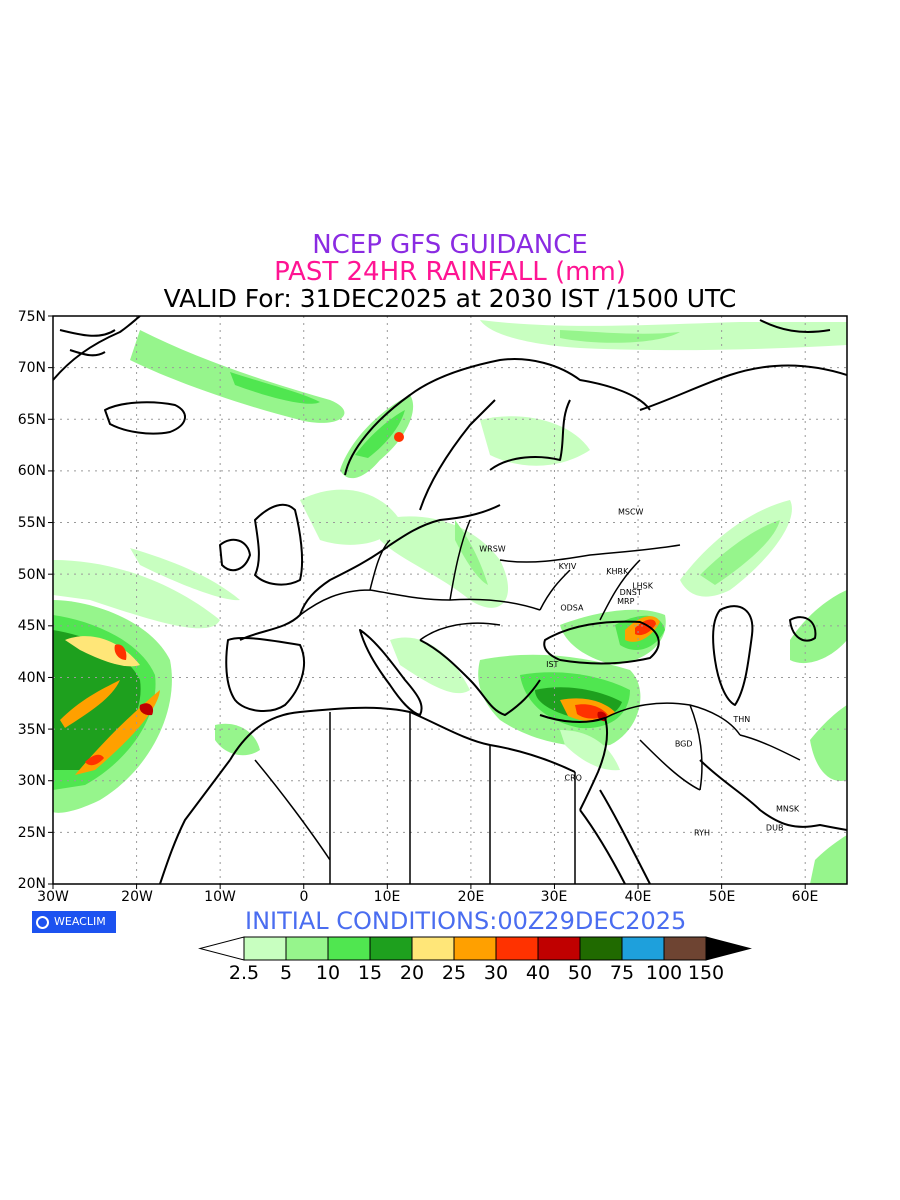 The width and height of the screenshot is (900, 1200). I want to click on rain-spot-norway, so click(399, 437).